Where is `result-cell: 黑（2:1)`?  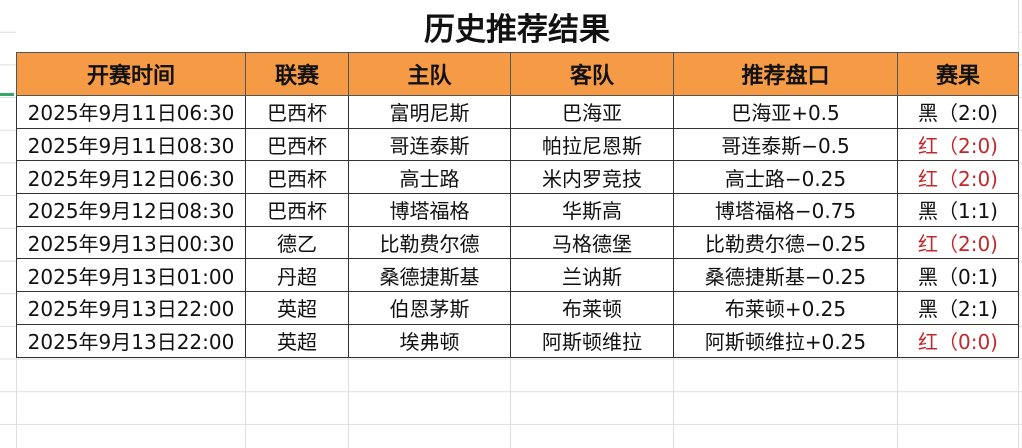
result-cell: 黑（2:1) is located at coordinates (958, 308).